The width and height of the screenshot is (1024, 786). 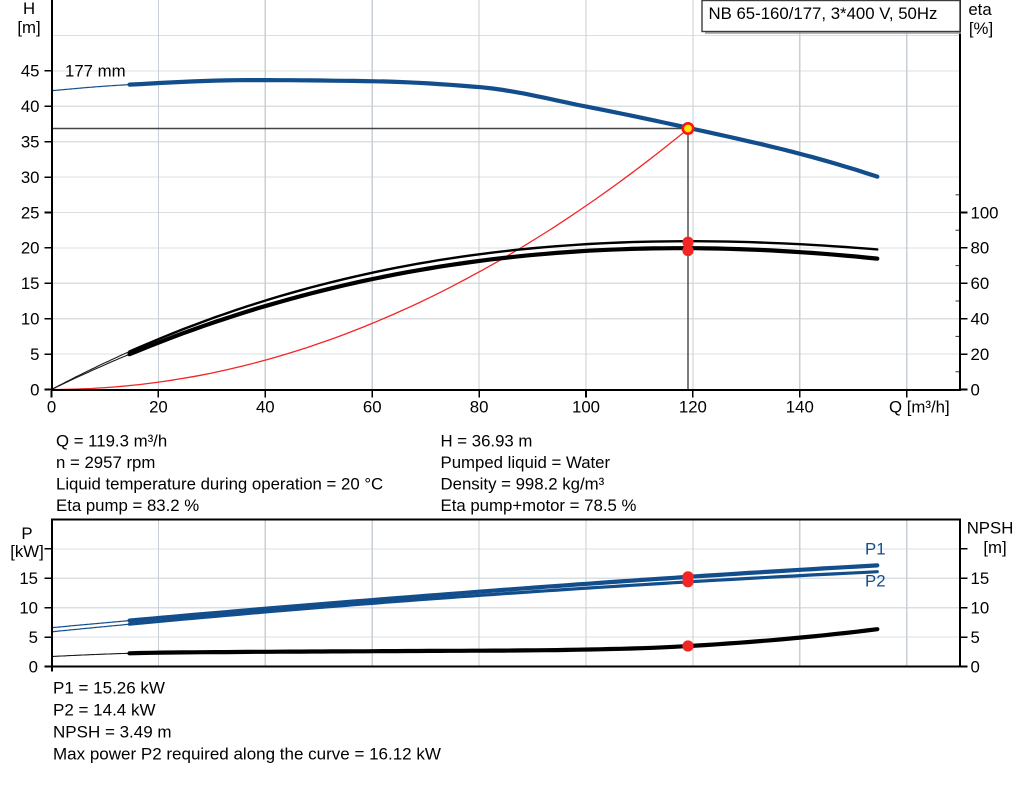 What do you see at coordinates (919, 407) in the screenshot?
I see `svg-text: Q [m³/h]` at bounding box center [919, 407].